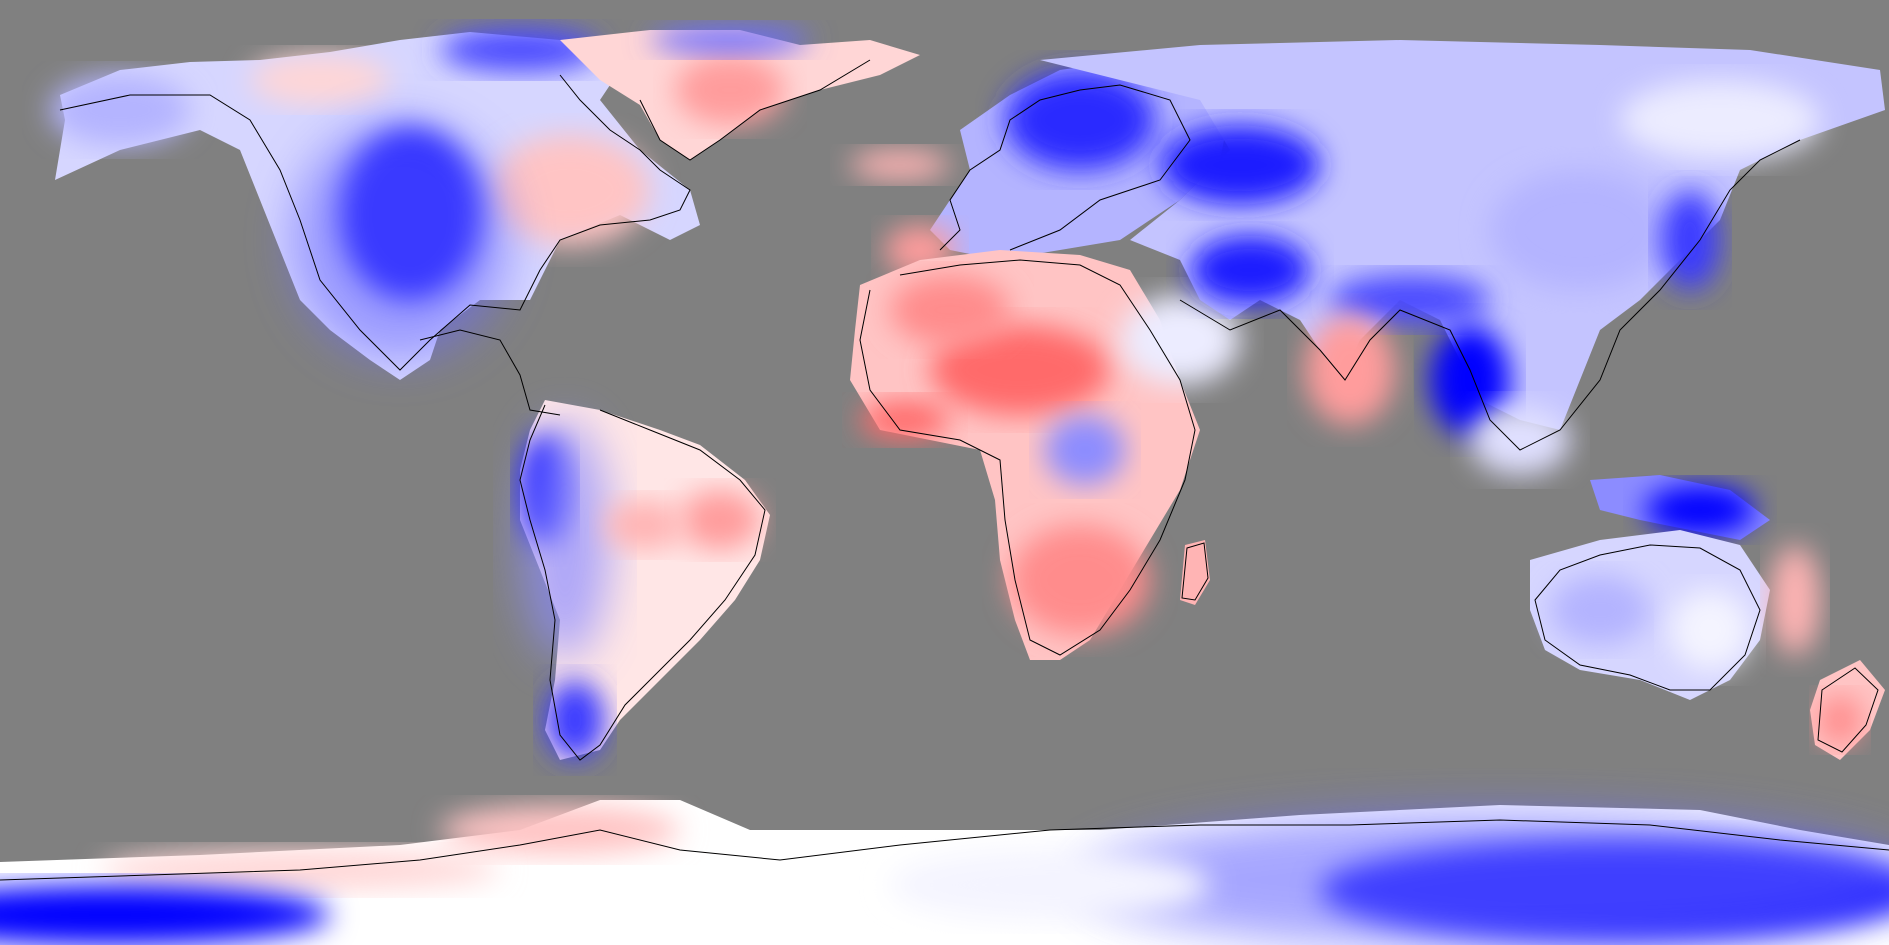 The image size is (1889, 945). Describe the element at coordinates (570, 190) in the screenshot. I see `north-america-warm-east` at that location.